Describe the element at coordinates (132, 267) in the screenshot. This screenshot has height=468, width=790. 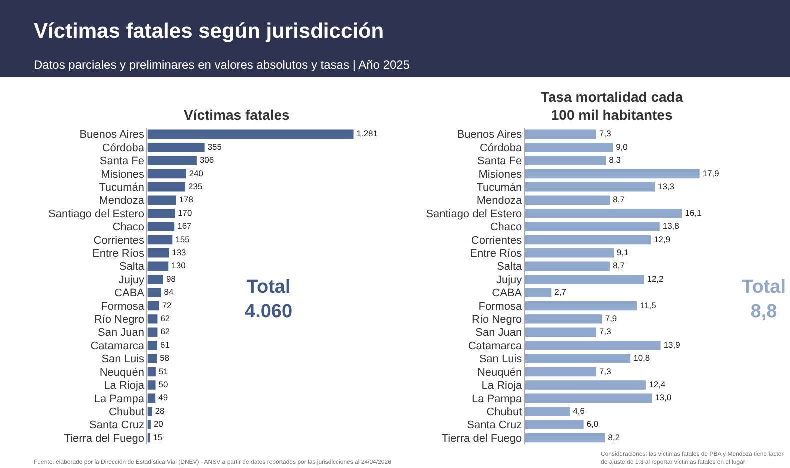
I see `y-tick-label: Salta` at that location.